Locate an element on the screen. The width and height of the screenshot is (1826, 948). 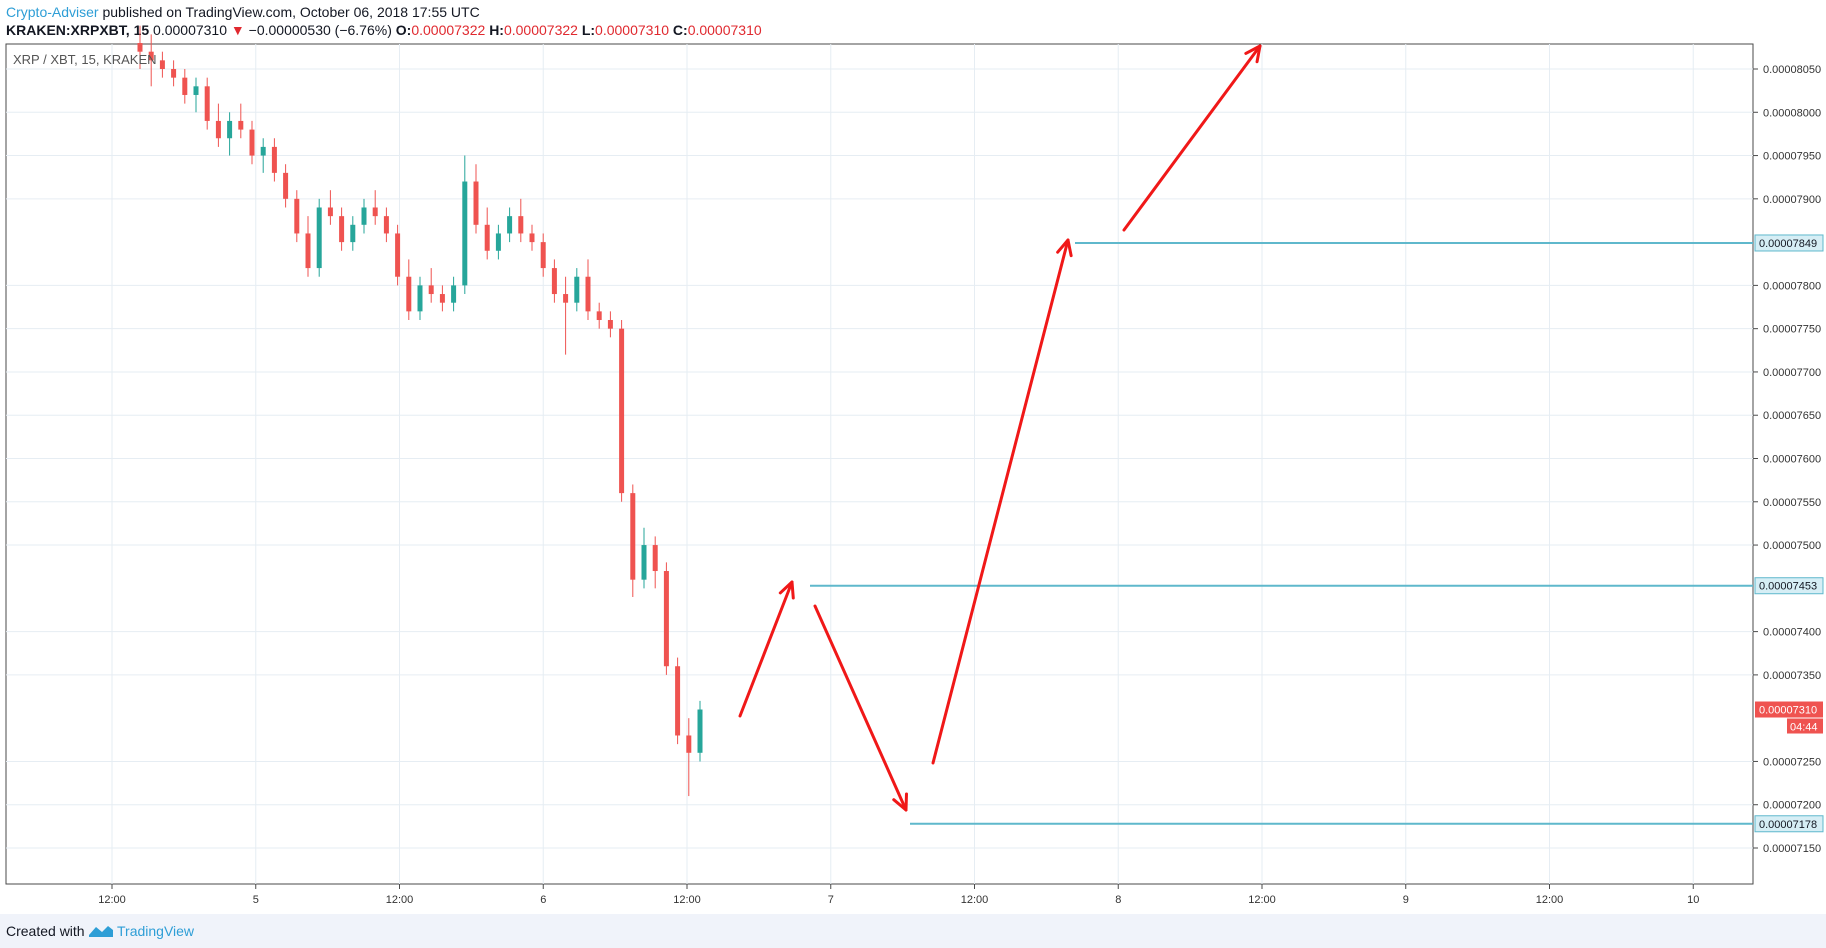
tradingview-logo-icon is located at coordinates (101, 931).